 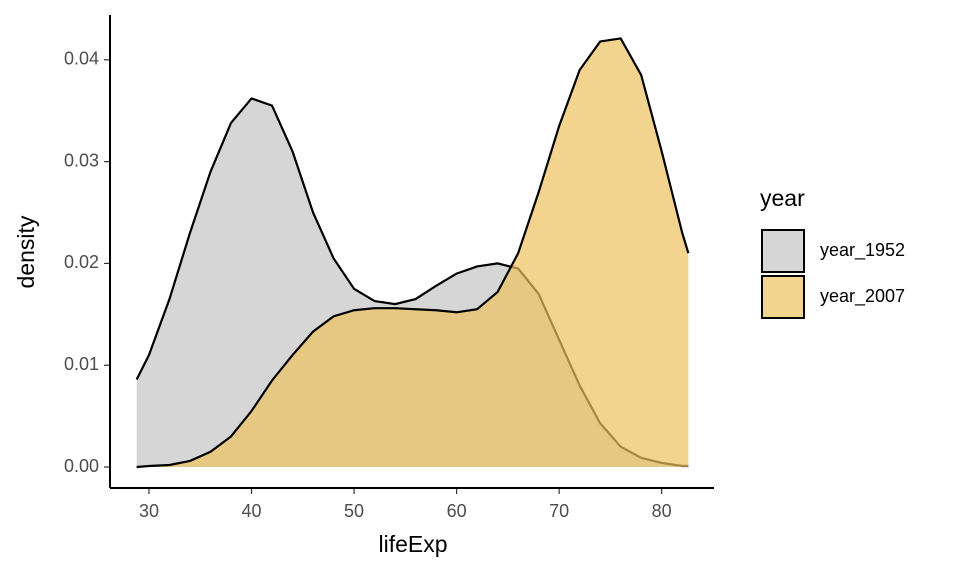 What do you see at coordinates (81, 160) in the screenshot?
I see `y-tick-label: 0.03` at bounding box center [81, 160].